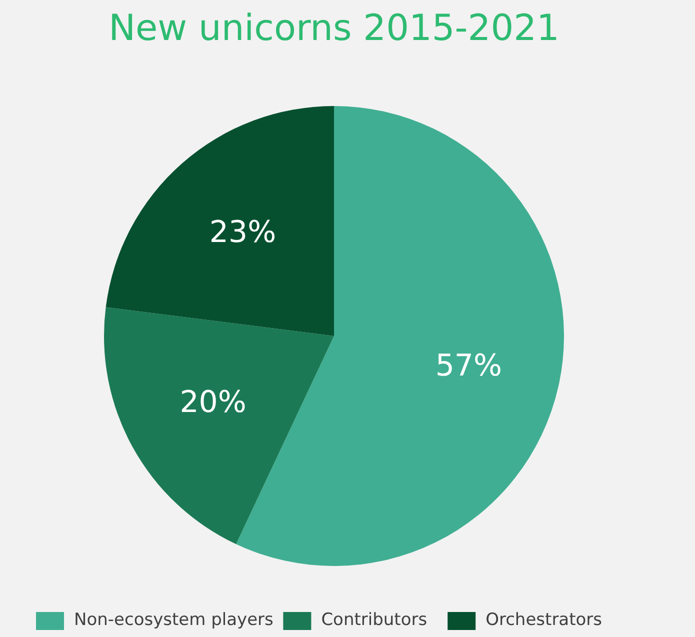  I want to click on legend-label: Contributors, so click(374, 620).